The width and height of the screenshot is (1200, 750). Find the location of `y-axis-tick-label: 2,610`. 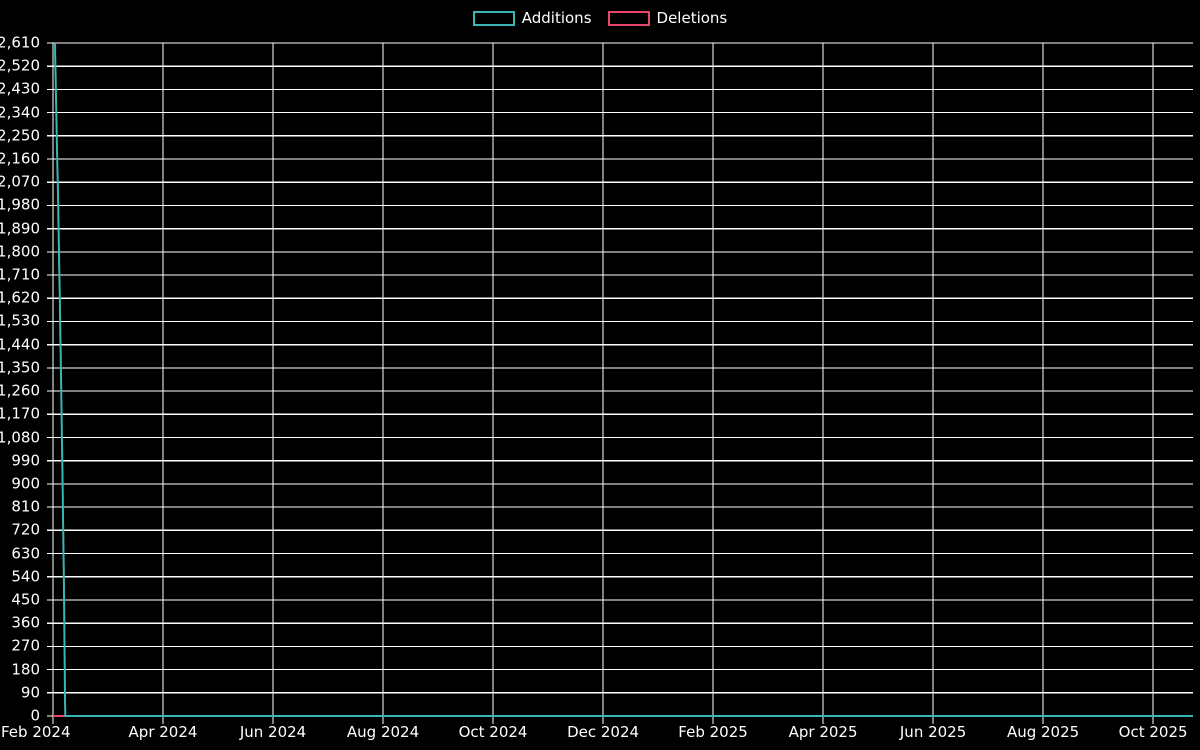

y-axis-tick-label: 2,610 is located at coordinates (20, 42).